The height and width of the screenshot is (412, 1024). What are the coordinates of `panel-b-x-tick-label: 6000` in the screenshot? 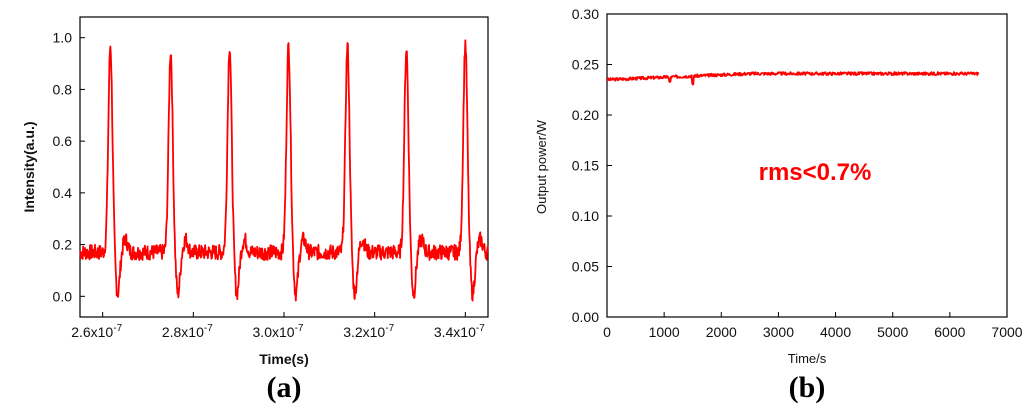 It's located at (949, 332).